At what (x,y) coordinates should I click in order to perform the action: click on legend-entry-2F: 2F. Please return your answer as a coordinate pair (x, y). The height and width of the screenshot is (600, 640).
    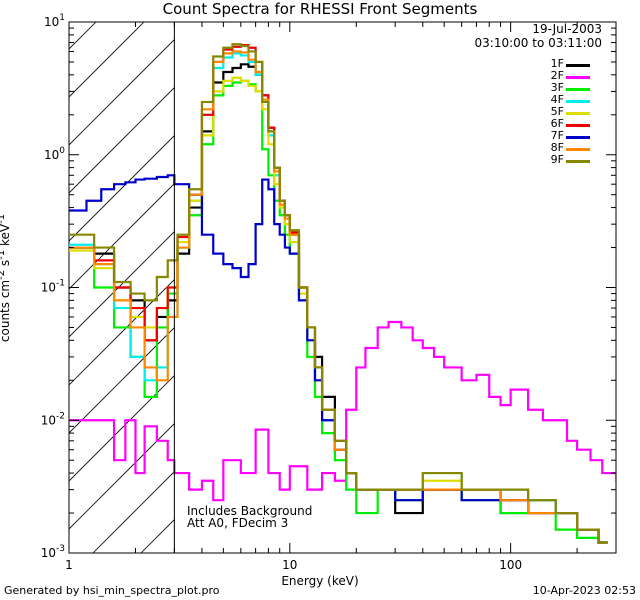
    Looking at the image, I should click on (575, 75).